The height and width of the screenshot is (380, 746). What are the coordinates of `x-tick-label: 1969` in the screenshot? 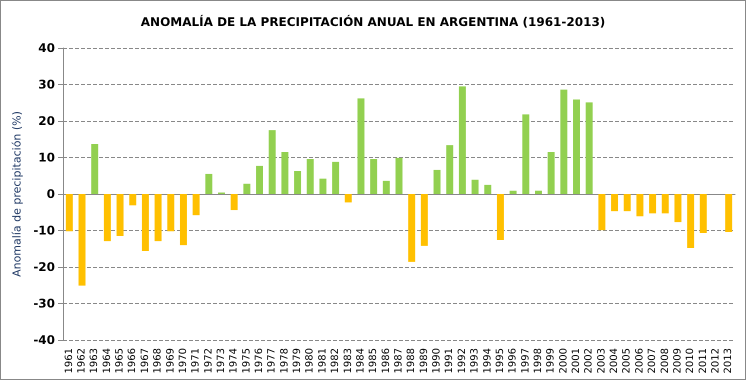 It's located at (170, 361).